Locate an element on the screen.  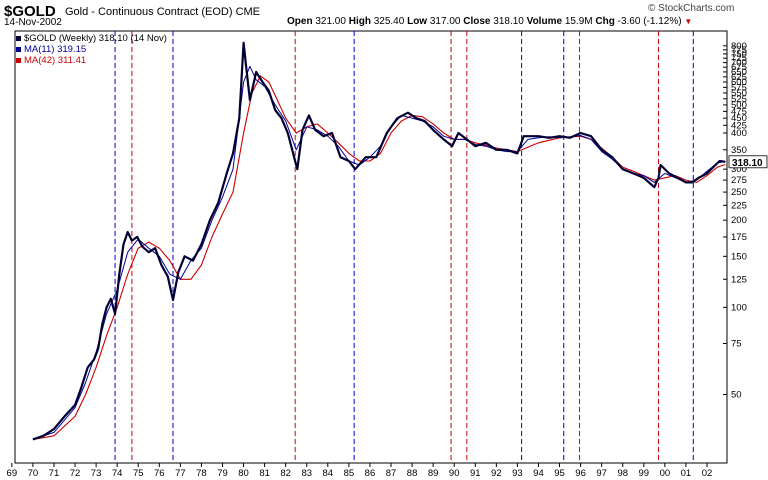
low-value: 317.00 is located at coordinates (445, 21).